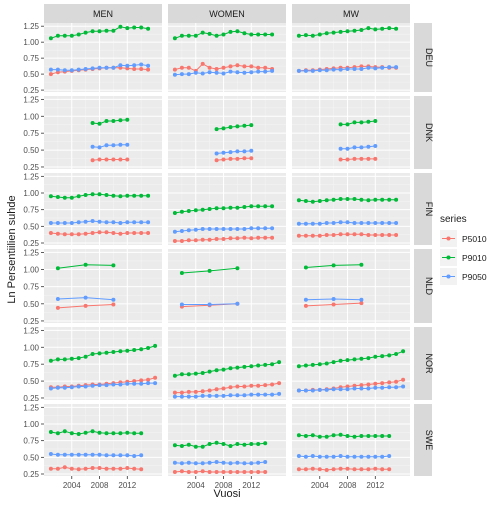  What do you see at coordinates (31, 330) in the screenshot?
I see `y-tick-label: 1.25` at bounding box center [31, 330].